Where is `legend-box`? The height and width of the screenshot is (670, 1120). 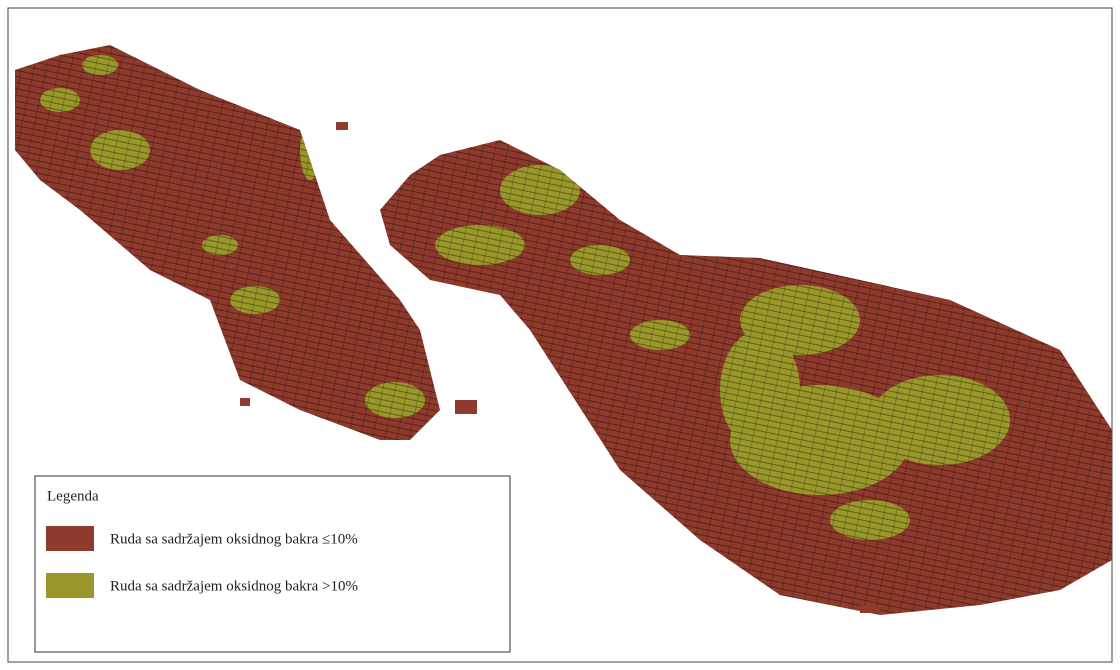 legend-box is located at coordinates (272, 564).